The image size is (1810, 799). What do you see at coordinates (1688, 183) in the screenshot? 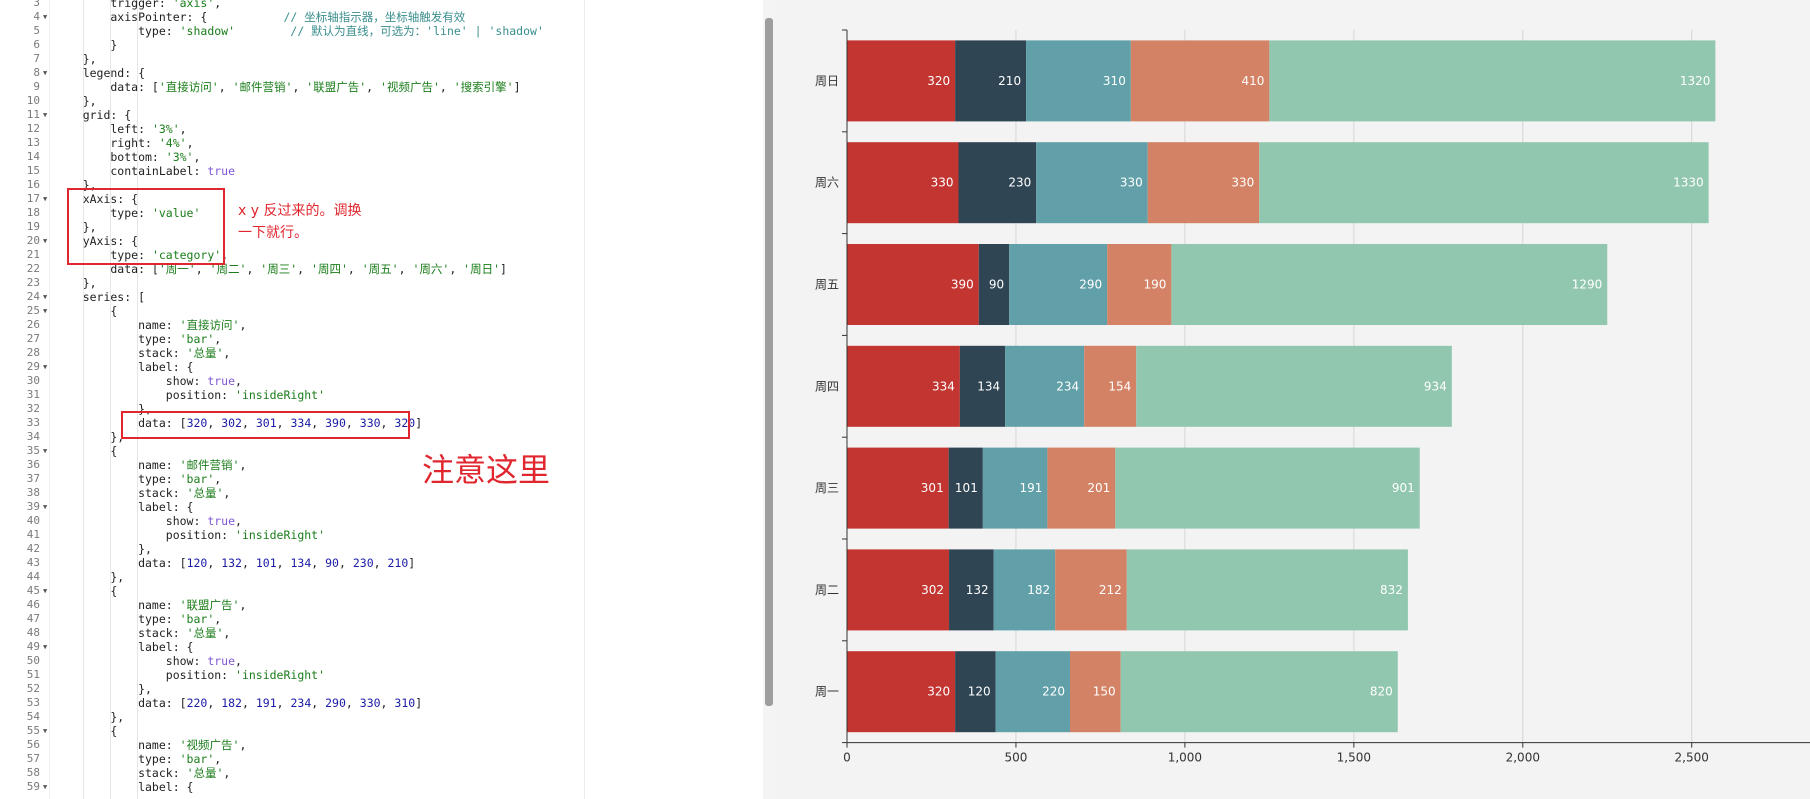
I see `bar-value-label: 1330` at bounding box center [1688, 183].